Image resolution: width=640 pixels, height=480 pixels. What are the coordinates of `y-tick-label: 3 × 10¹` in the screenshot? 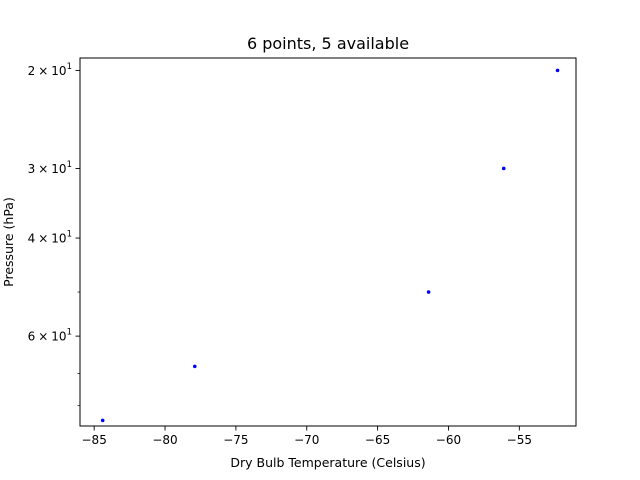 It's located at (50, 168).